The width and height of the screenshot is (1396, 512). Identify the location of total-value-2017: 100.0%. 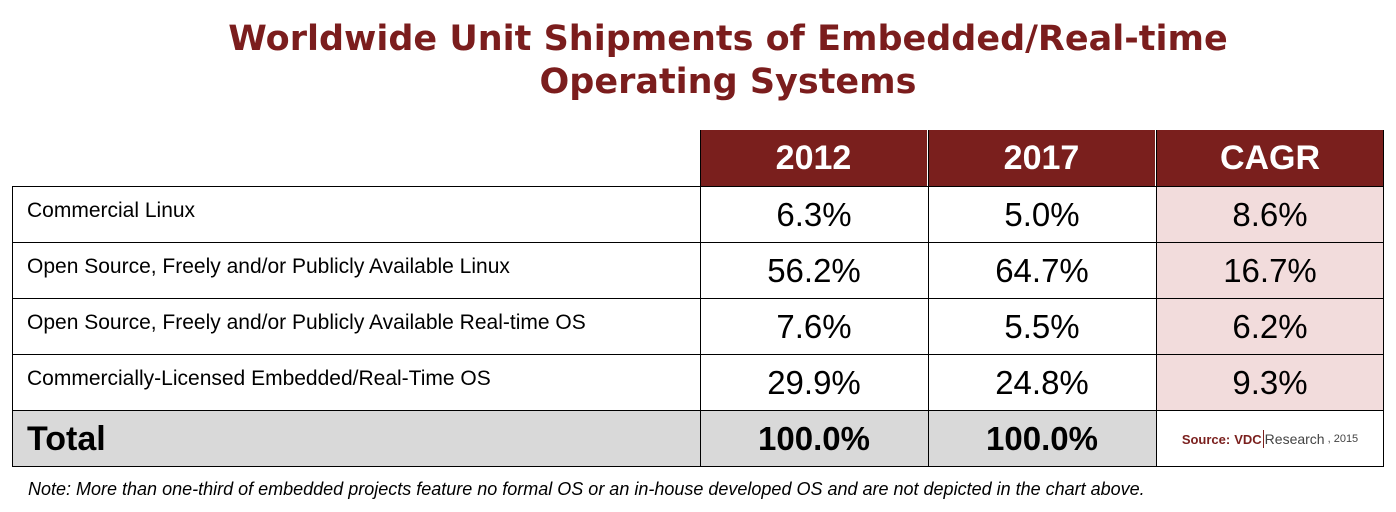
(1042, 438).